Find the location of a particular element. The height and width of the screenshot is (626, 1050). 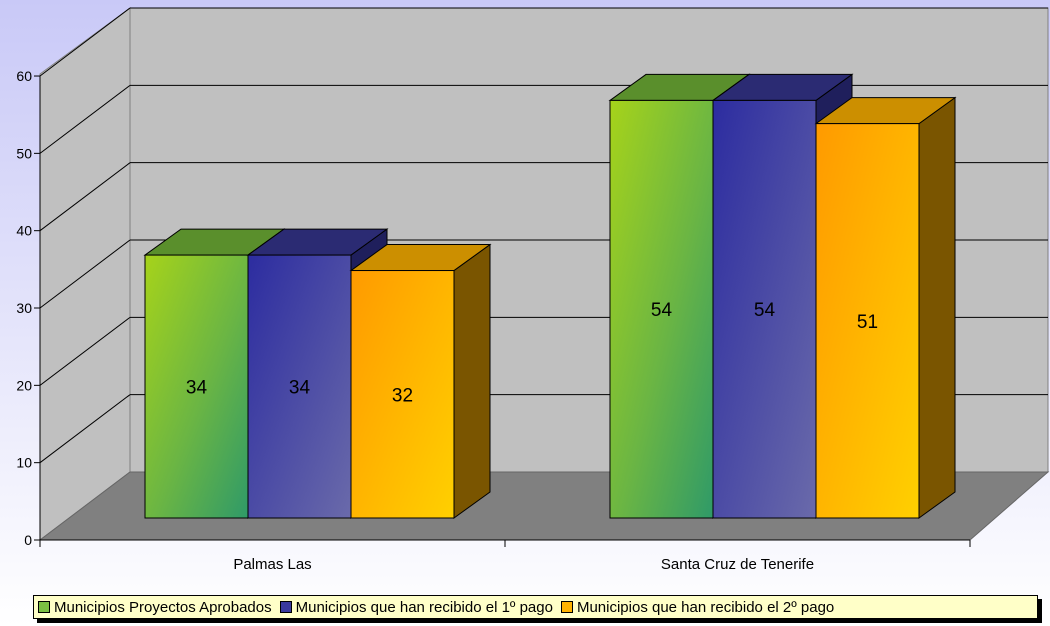

y-tick-label: 30 is located at coordinates (24, 308).